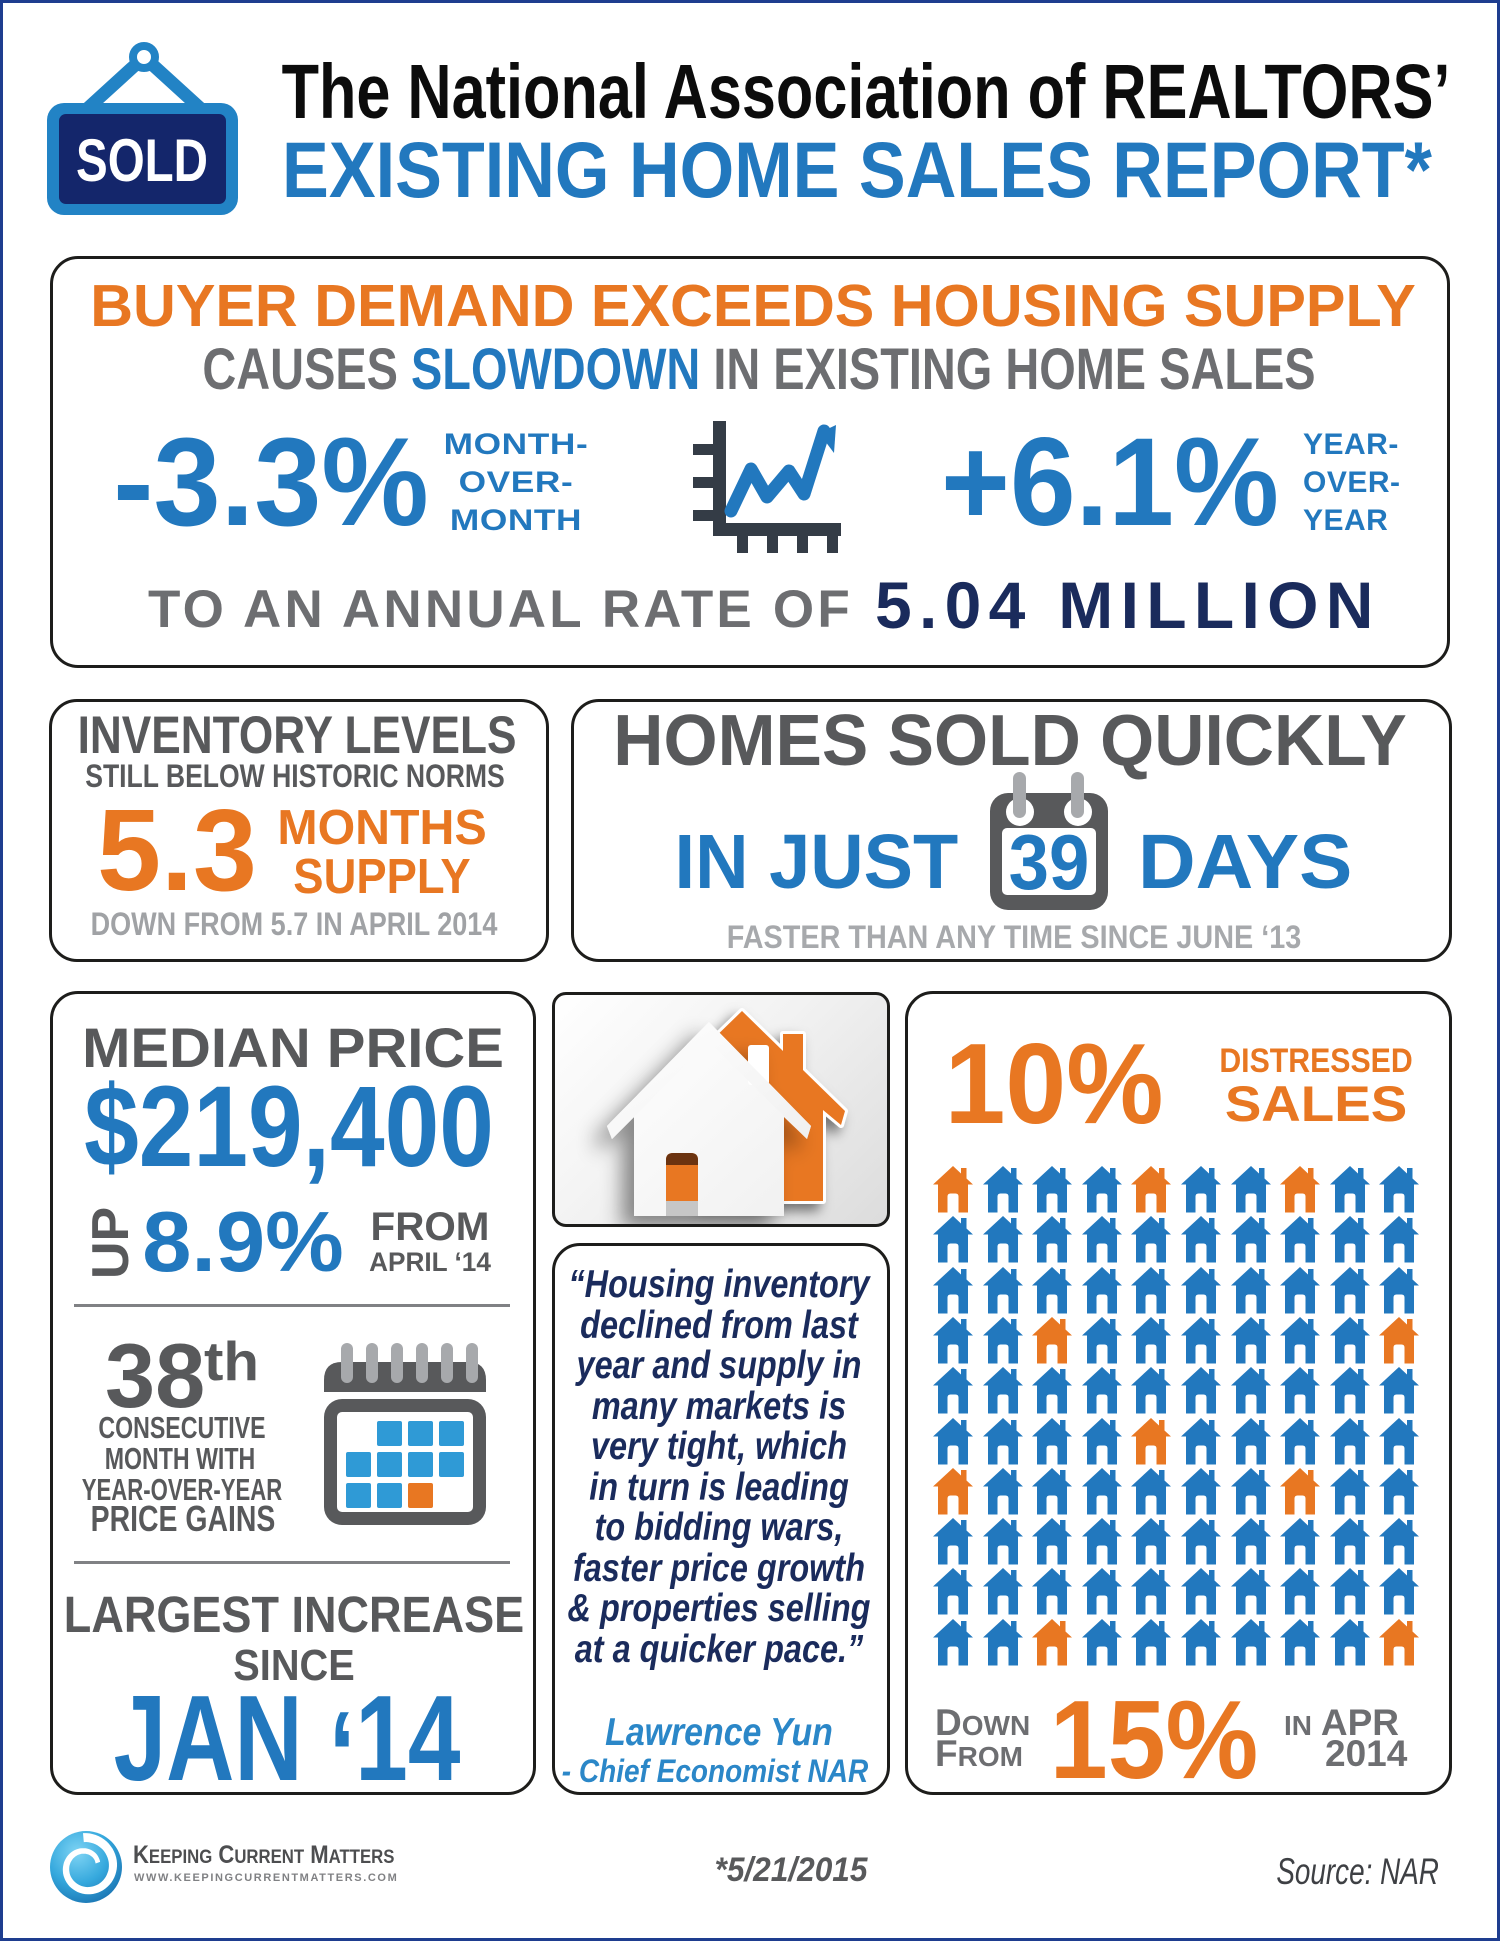  What do you see at coordinates (1049, 862) in the screenshot?
I see `svg-text: 39` at bounding box center [1049, 862].